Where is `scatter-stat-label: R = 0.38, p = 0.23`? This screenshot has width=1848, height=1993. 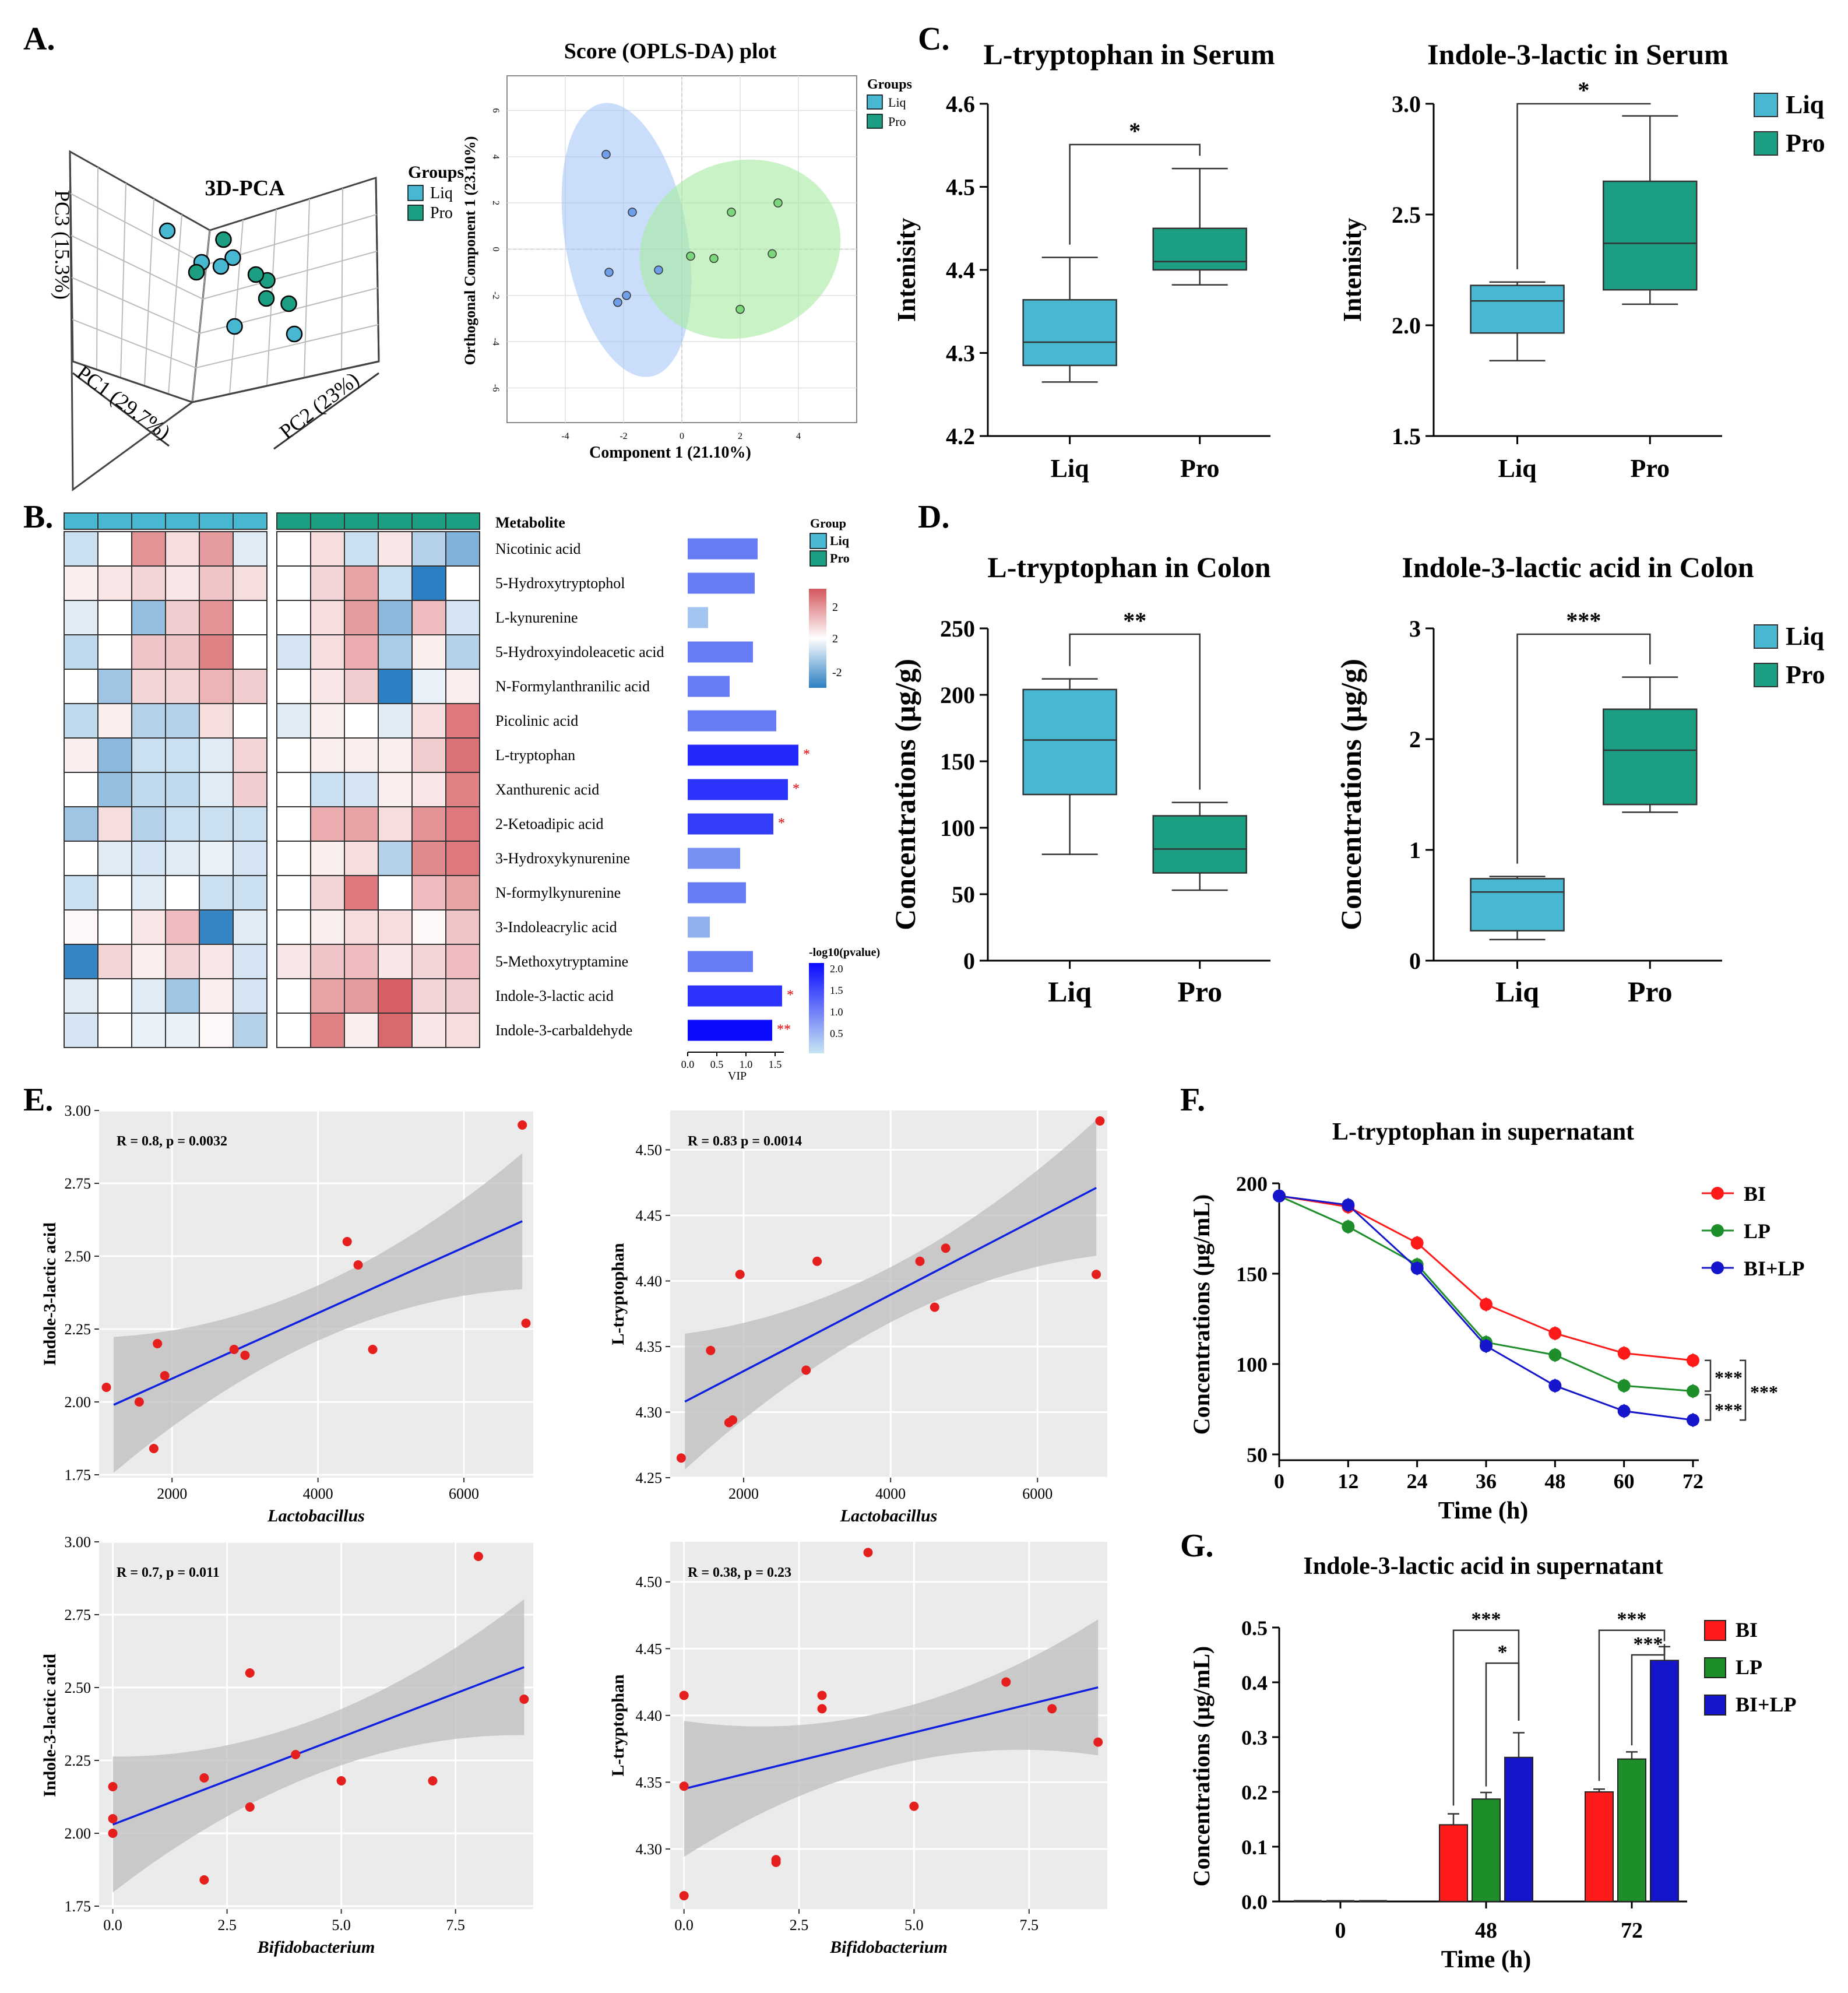 scatter-stat-label: R = 0.38, p = 0.23 is located at coordinates (739, 1573).